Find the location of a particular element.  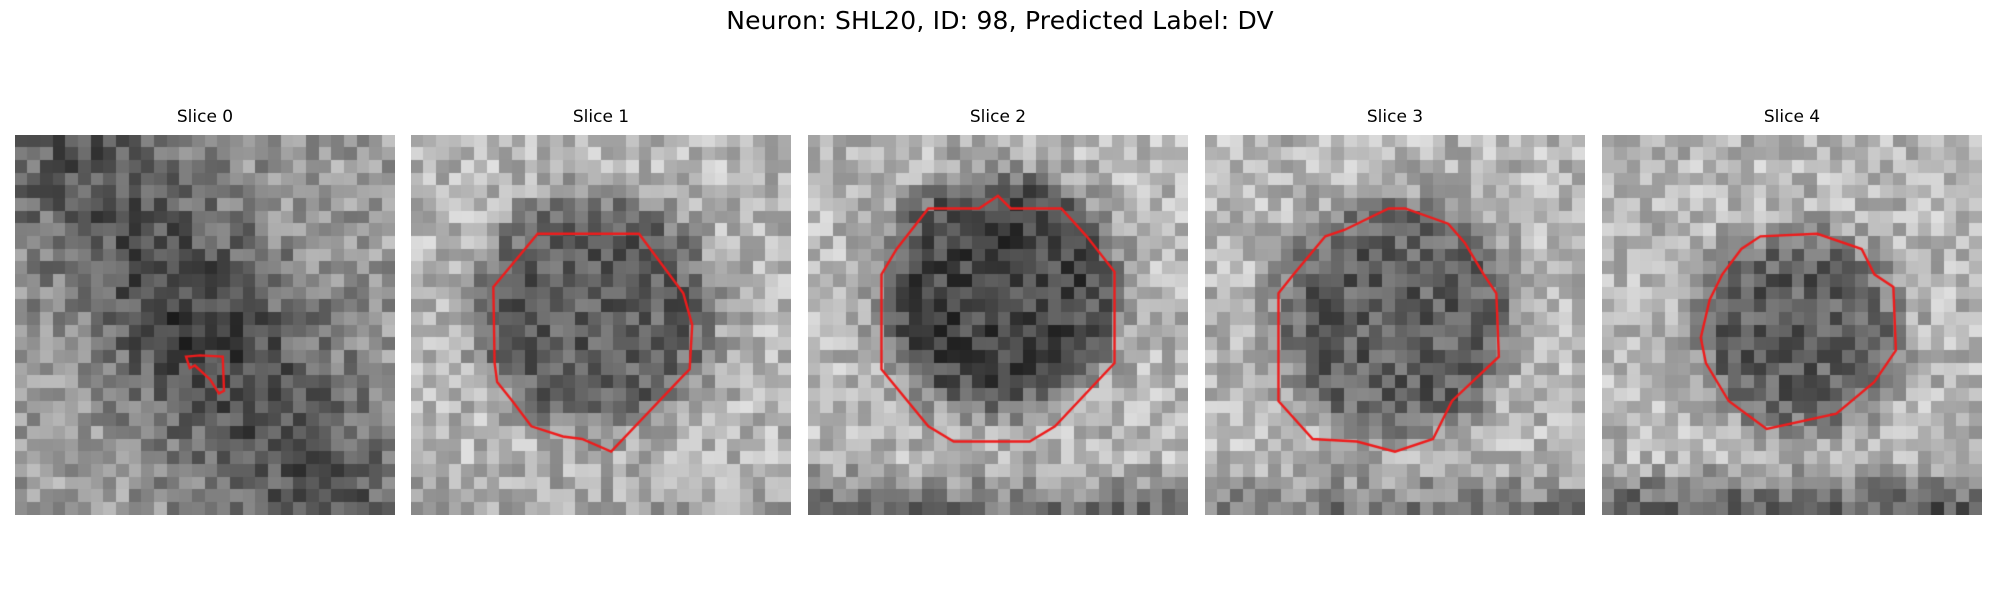

slice-panel-1: Slice 1 is located at coordinates (601, 309).